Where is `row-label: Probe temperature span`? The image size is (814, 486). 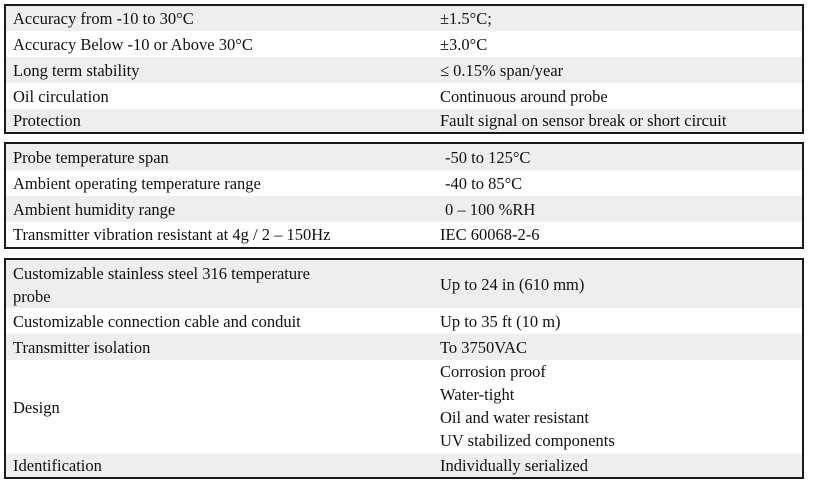 row-label: Probe temperature span is located at coordinates (91, 157).